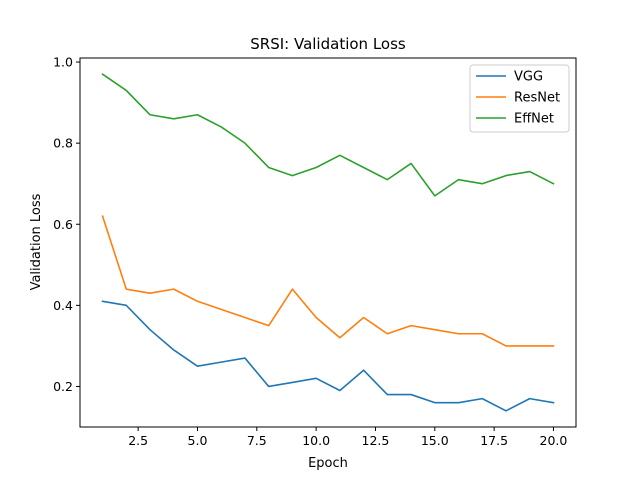 This screenshot has height=480, width=640. Describe the element at coordinates (554, 440) in the screenshot. I see `x-tick-label: 20.0` at that location.